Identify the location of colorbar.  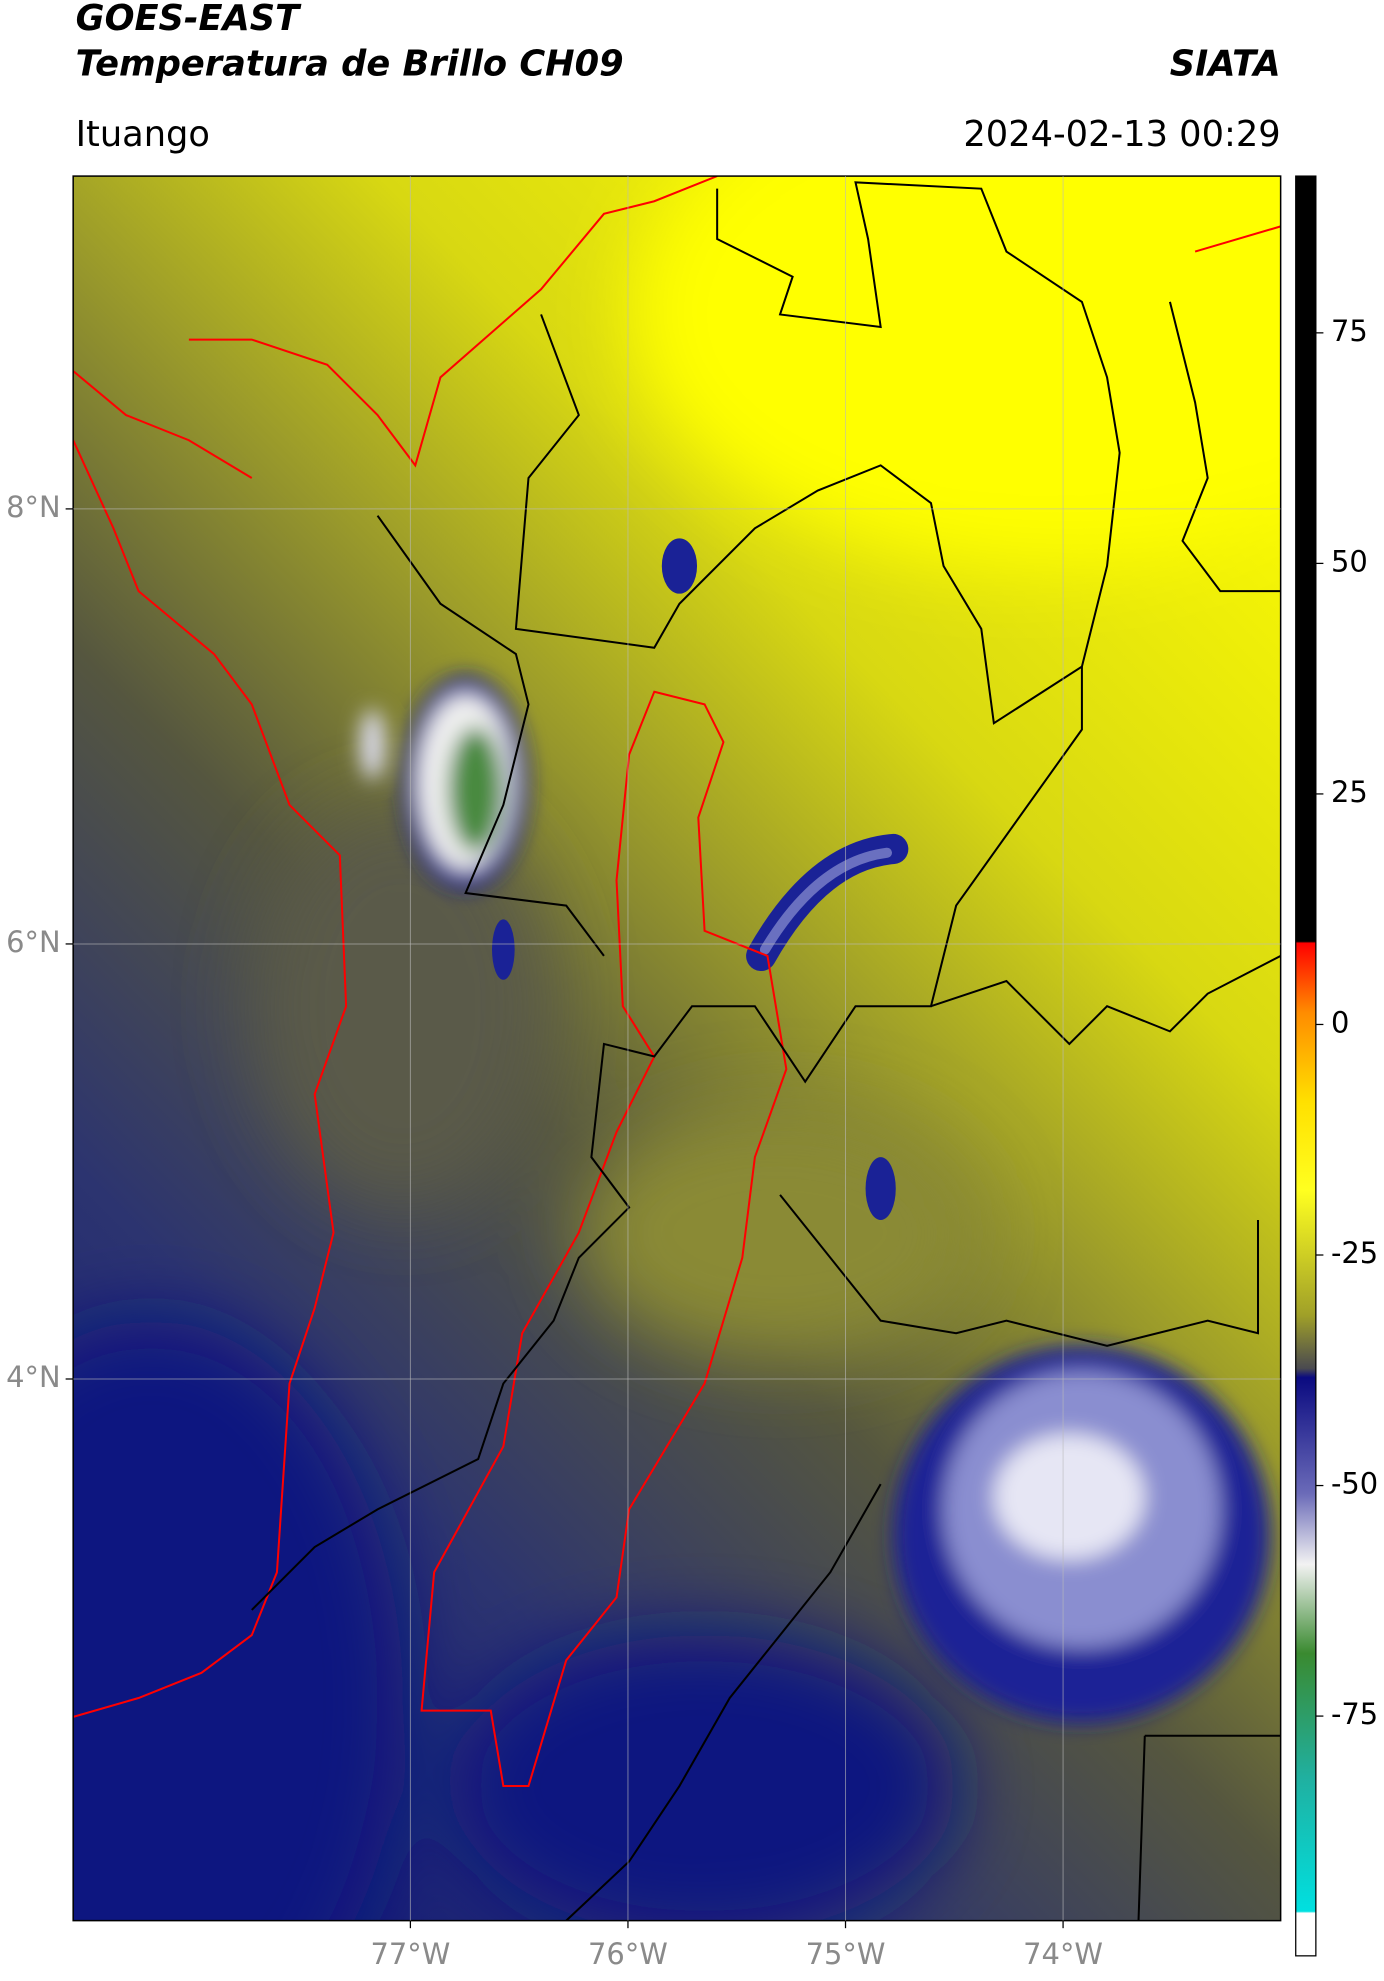
(1306, 1066).